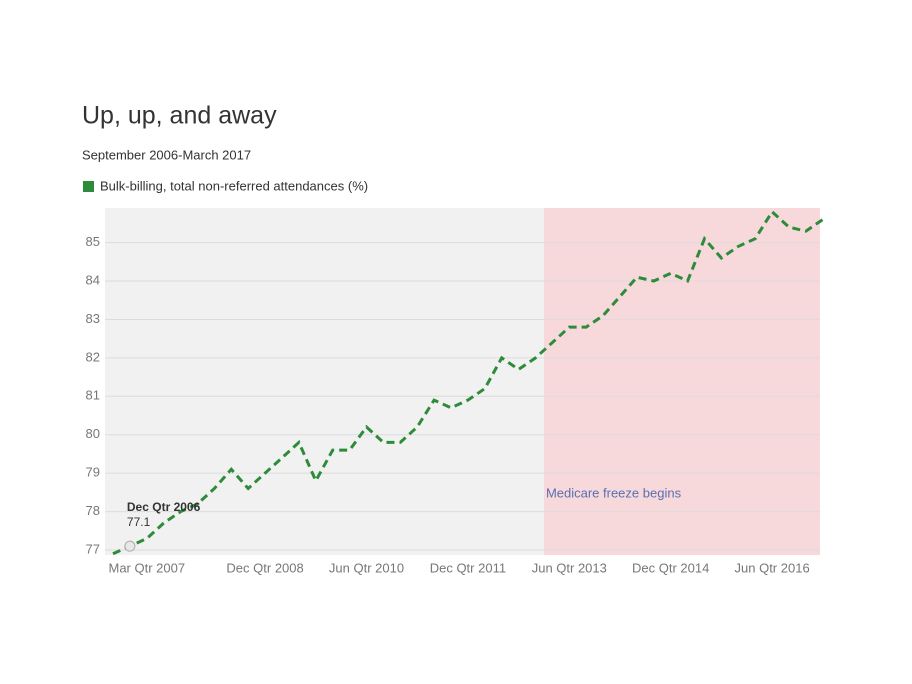 The width and height of the screenshot is (912, 684). I want to click on y-tick-label: 85, so click(93, 241).